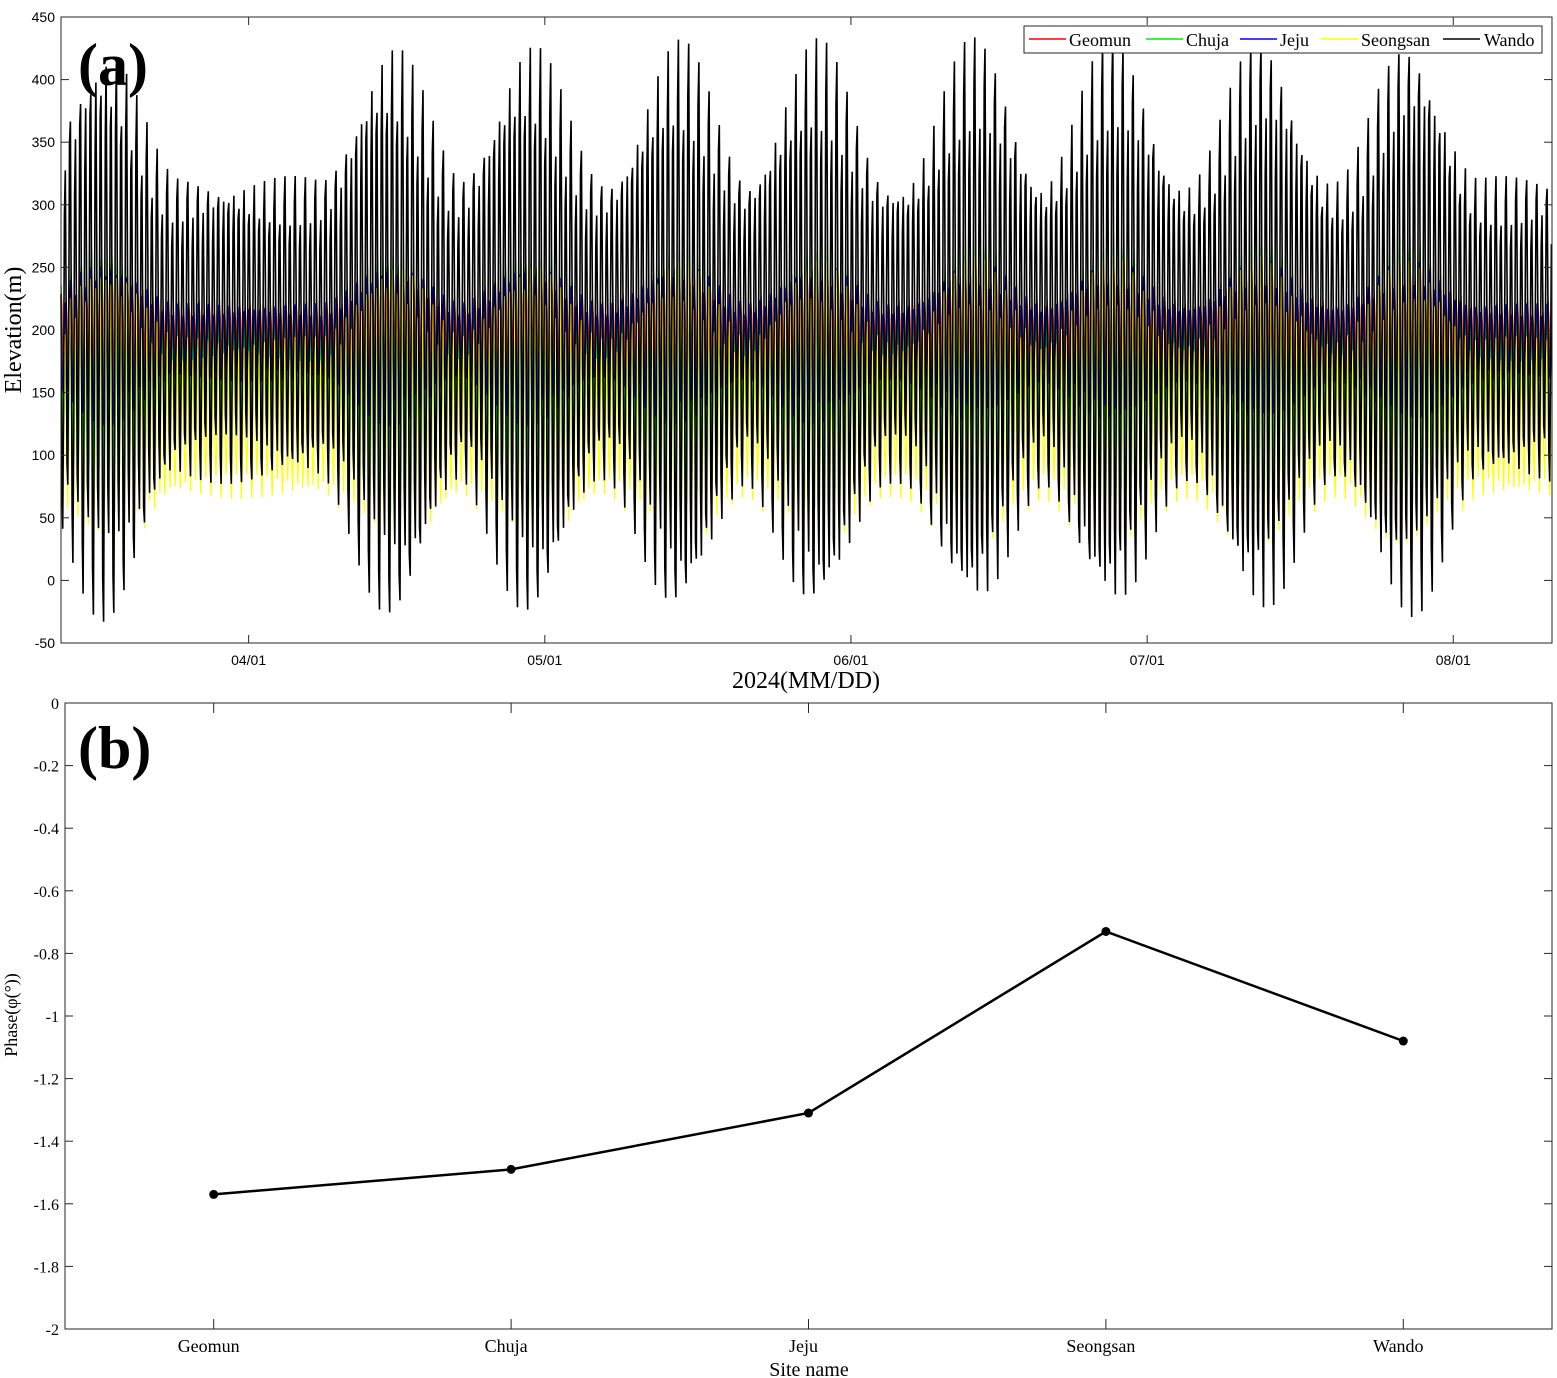 This screenshot has width=1557, height=1378. What do you see at coordinates (46, 1267) in the screenshot?
I see `panel-b-y-tick-label: -1.8` at bounding box center [46, 1267].